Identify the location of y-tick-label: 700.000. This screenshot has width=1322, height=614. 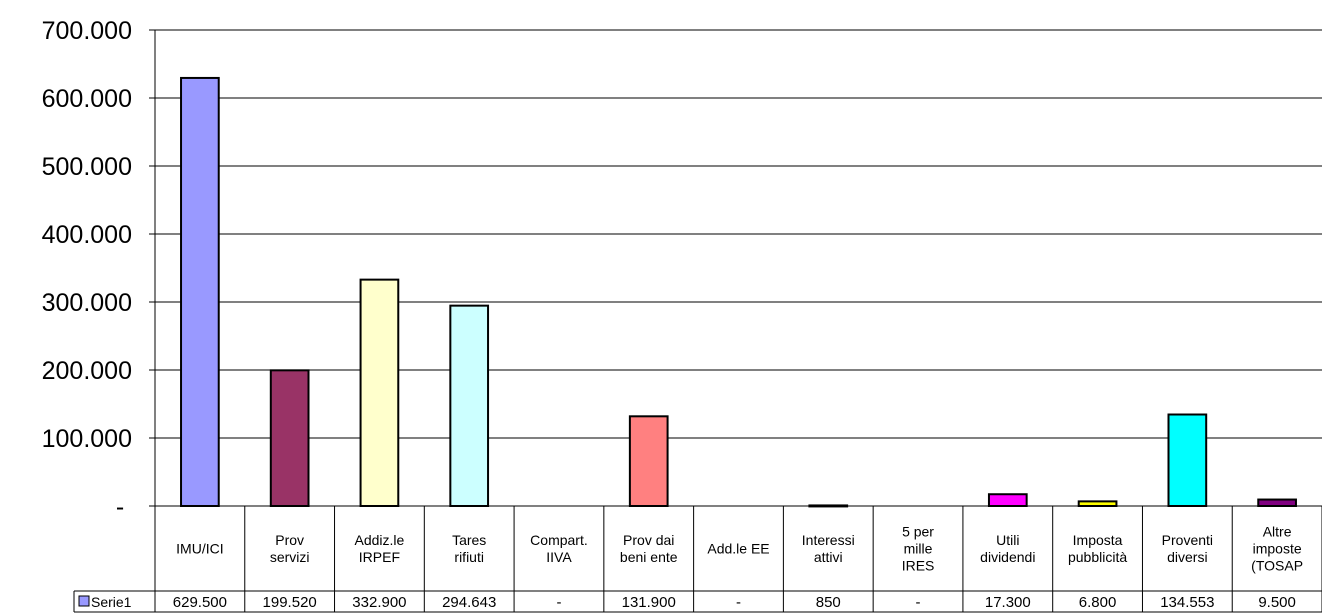
(87, 31).